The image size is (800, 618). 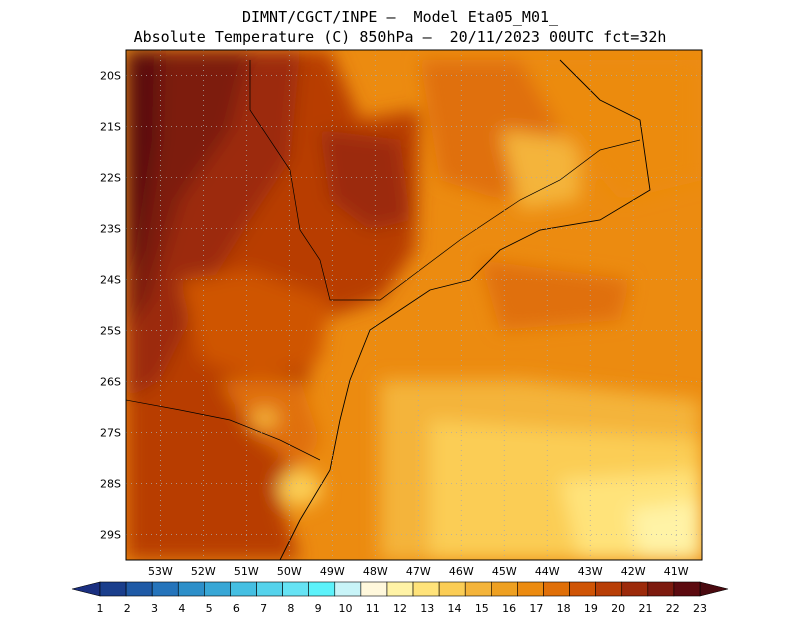 I want to click on lon-label: 51W, so click(x=246, y=571).